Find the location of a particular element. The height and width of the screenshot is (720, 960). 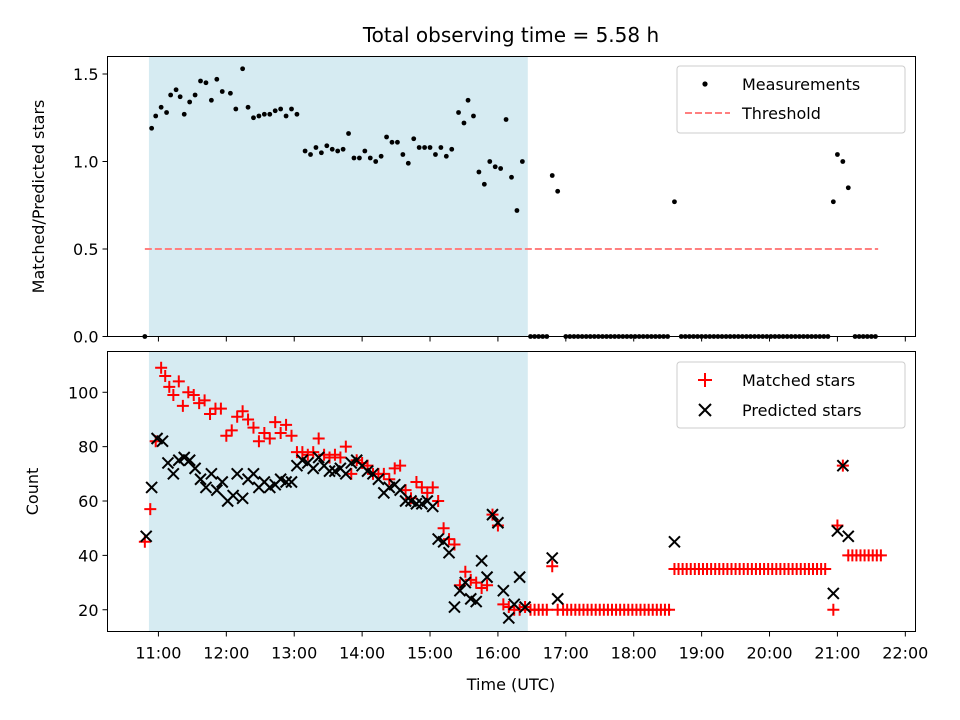

legend-predicted-marker is located at coordinates (705, 410).